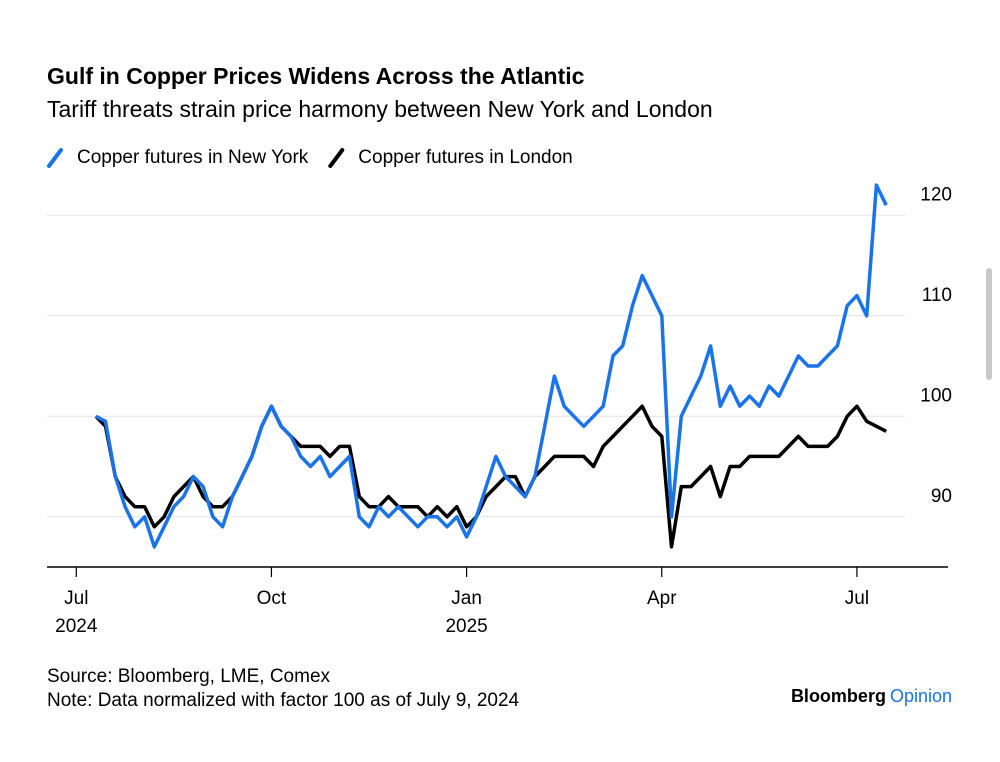 This screenshot has height=762, width=1000. What do you see at coordinates (989, 324) in the screenshot?
I see `scrollbar` at bounding box center [989, 324].